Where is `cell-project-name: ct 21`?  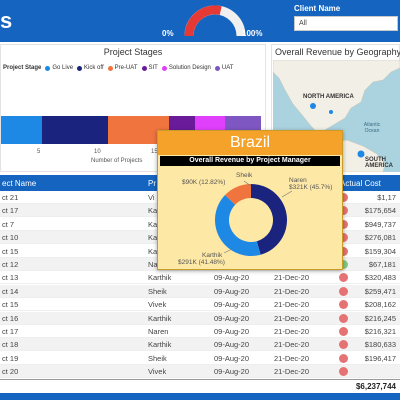
cell-project-name: ct 21 is located at coordinates (10, 197).